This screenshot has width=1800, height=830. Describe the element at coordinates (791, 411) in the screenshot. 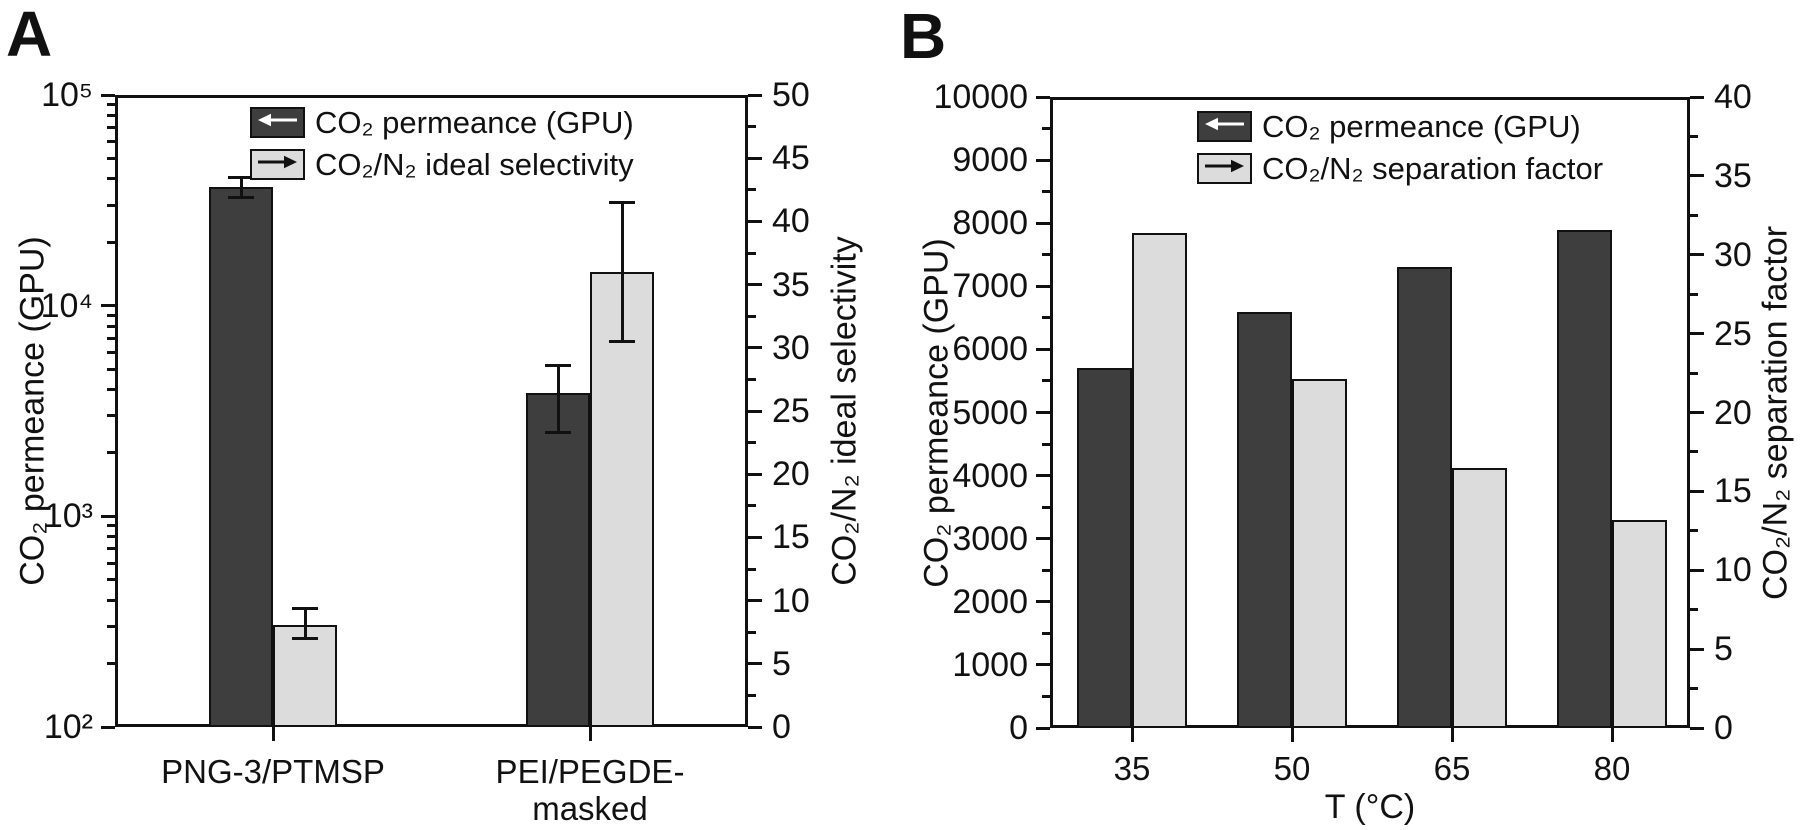

I see `right-axis-tick-label: 25` at that location.